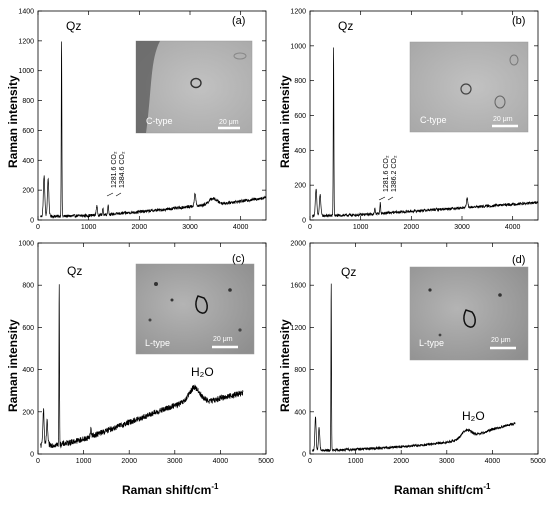 The height and width of the screenshot is (507, 550). I want to click on inset-photo-d: L-type 20 μm, so click(469, 313).